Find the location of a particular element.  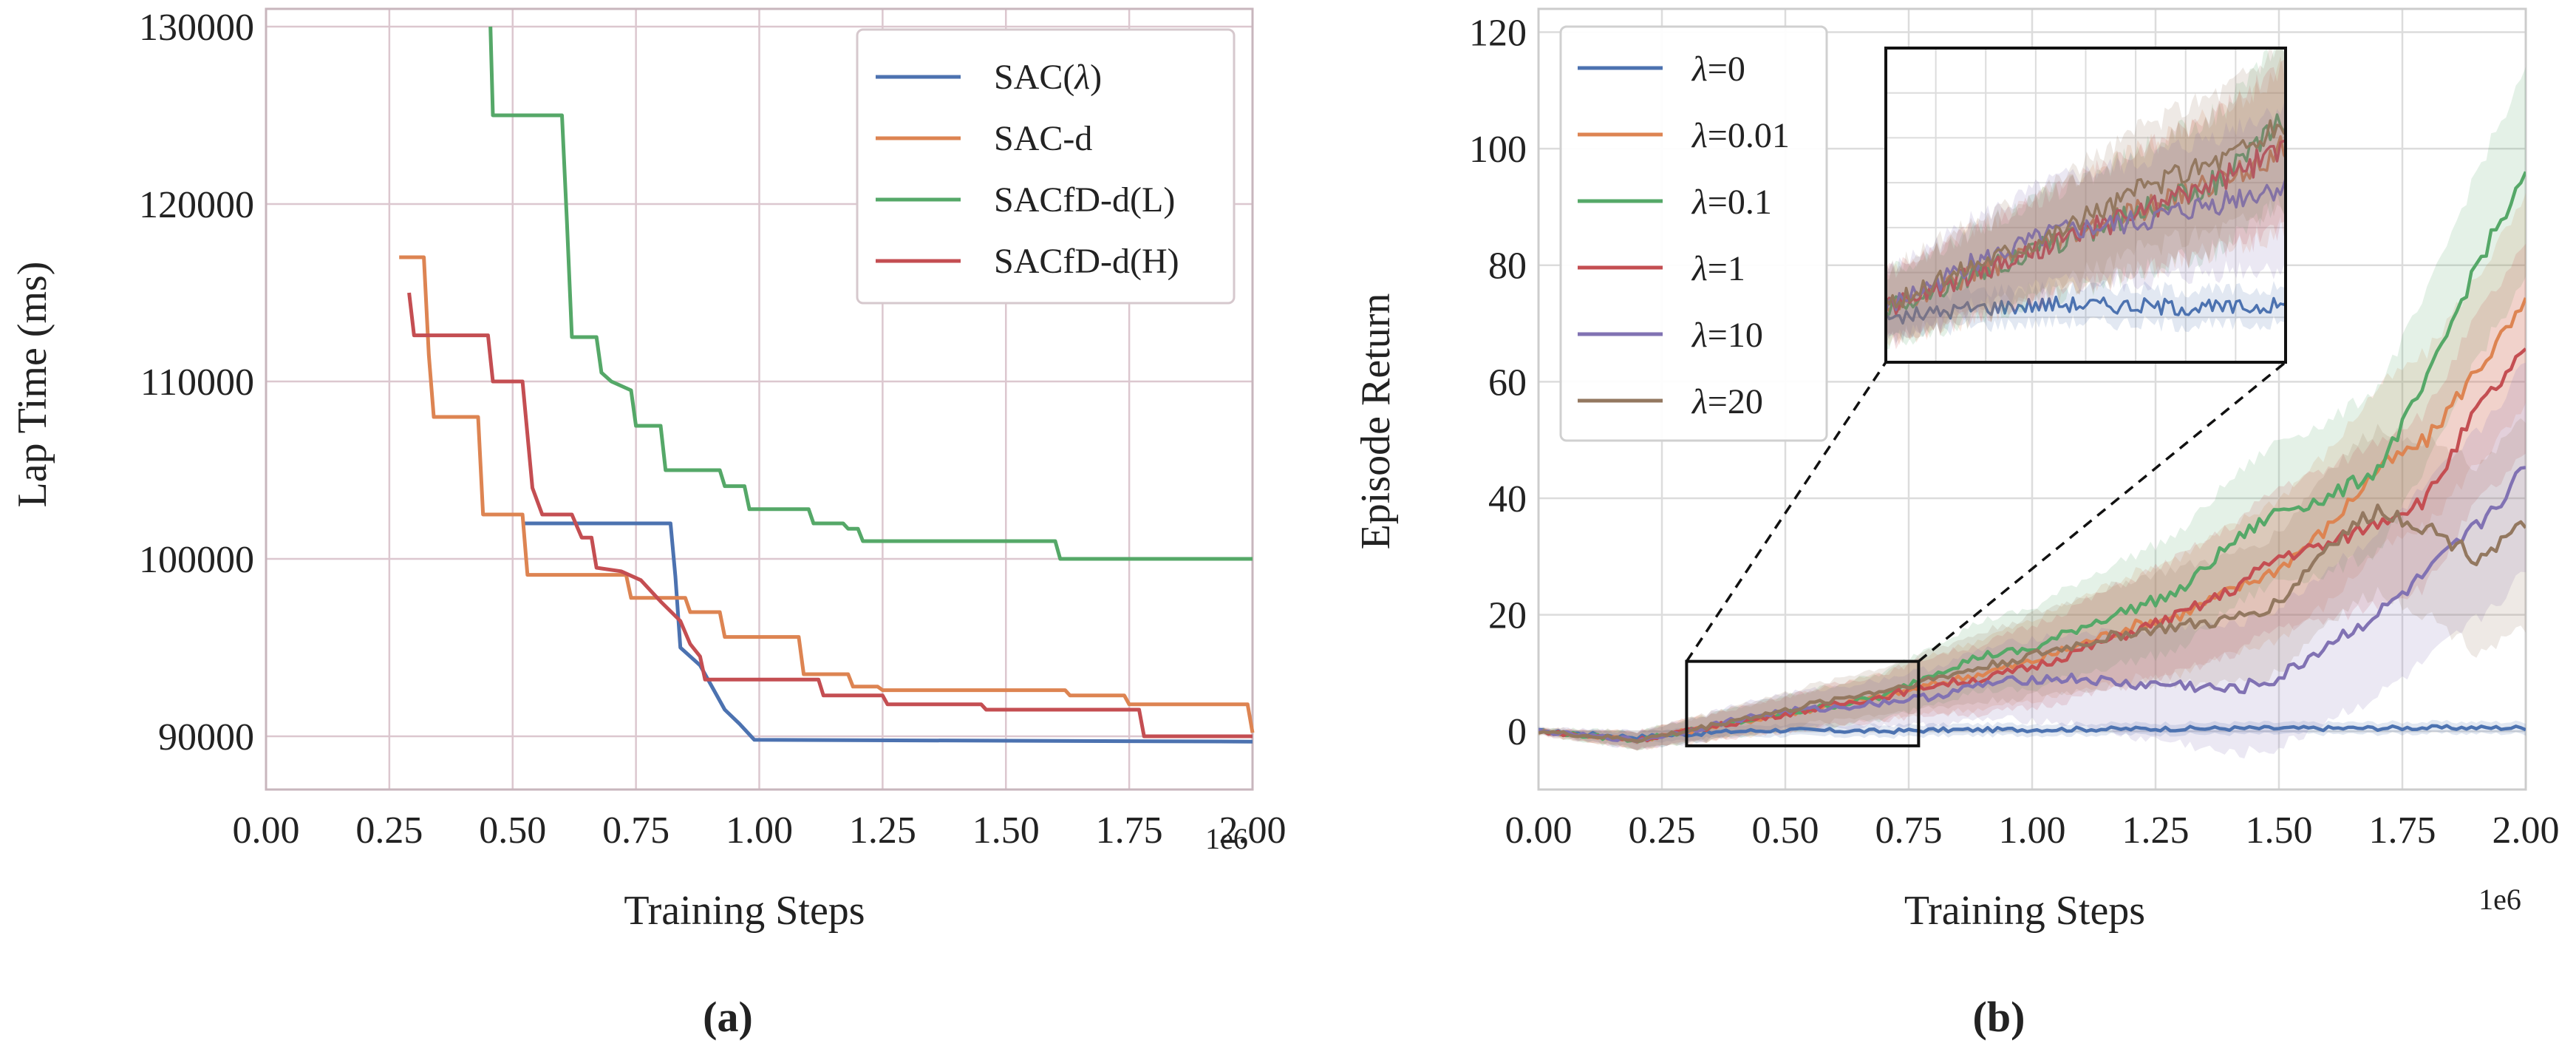

y-tick-label: 80 is located at coordinates (1507, 266).